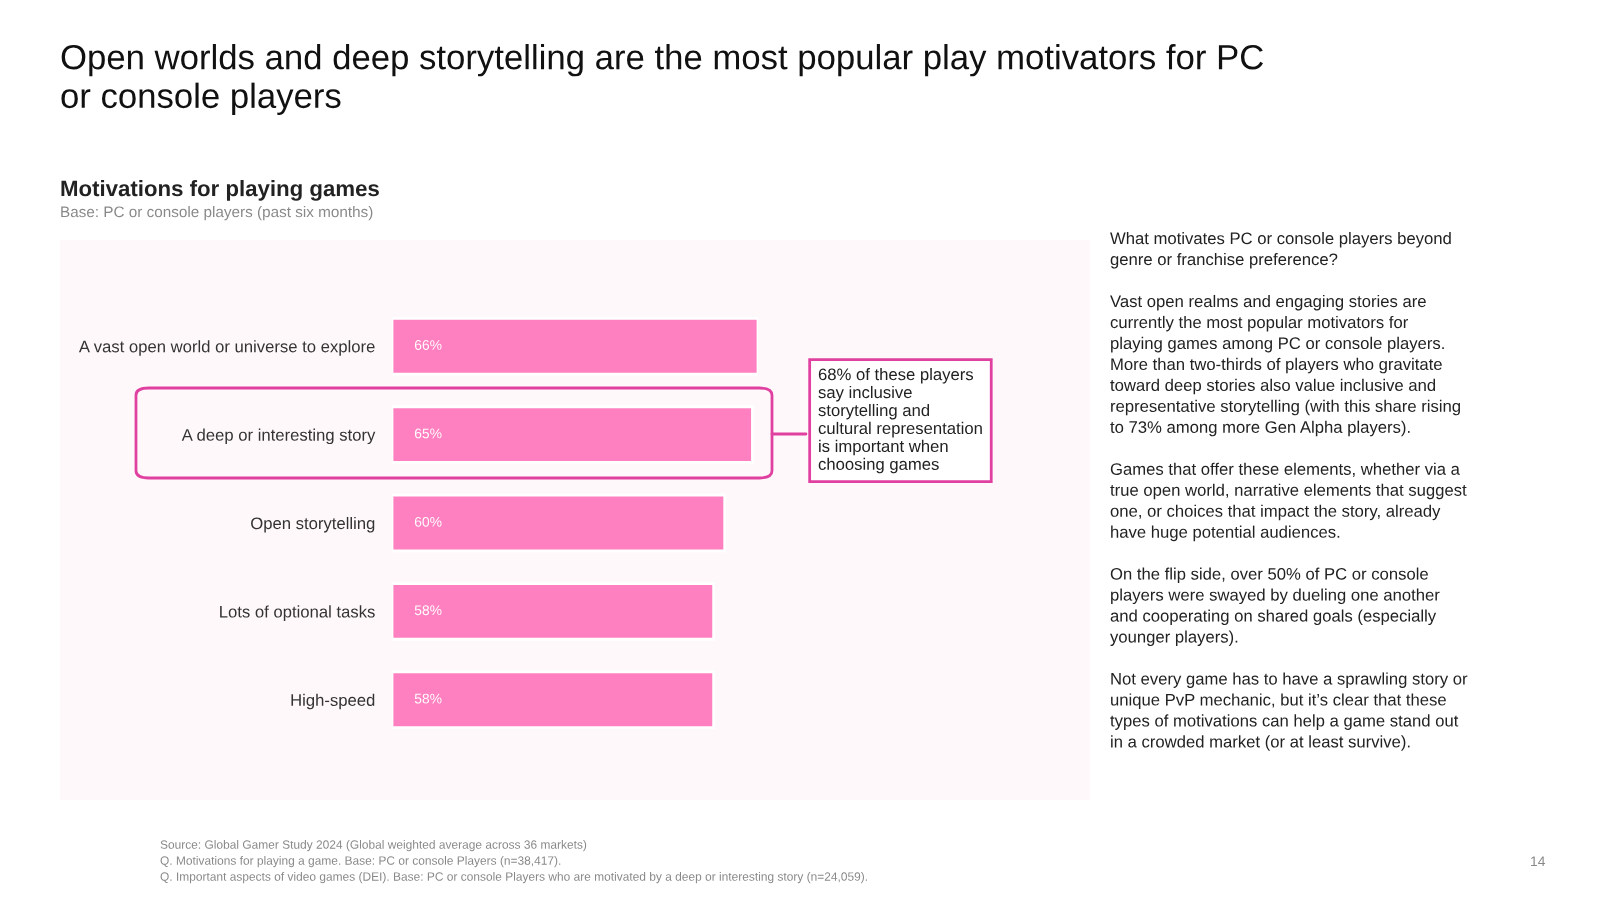 This screenshot has width=1600, height=900. I want to click on text: What motivates PC or console players beyond genre or franchise preference? Vast open realms and engaging stories are currently the most popular motivators for playing games among PC or console players. More than two-thirds of players who gravitate toward deep stories also value inclusive and representative storytelling (with this share rising to 73% among more Gen Alpha players). Games that offer these elements, whether via a true open world, narrative elements that suggest one, or choices that impact the story, already have huge potential audiences. On the flip side, over 50% of PC or console players were swayed by dueling one another and cooperating on shared goals (especially younger players). Not every game has to have a sprawling story or unique PvP mechanic, but it’s clear that these types of motivations can help a game stand out in a crowded market (or at least survive)., so click(1289, 491).